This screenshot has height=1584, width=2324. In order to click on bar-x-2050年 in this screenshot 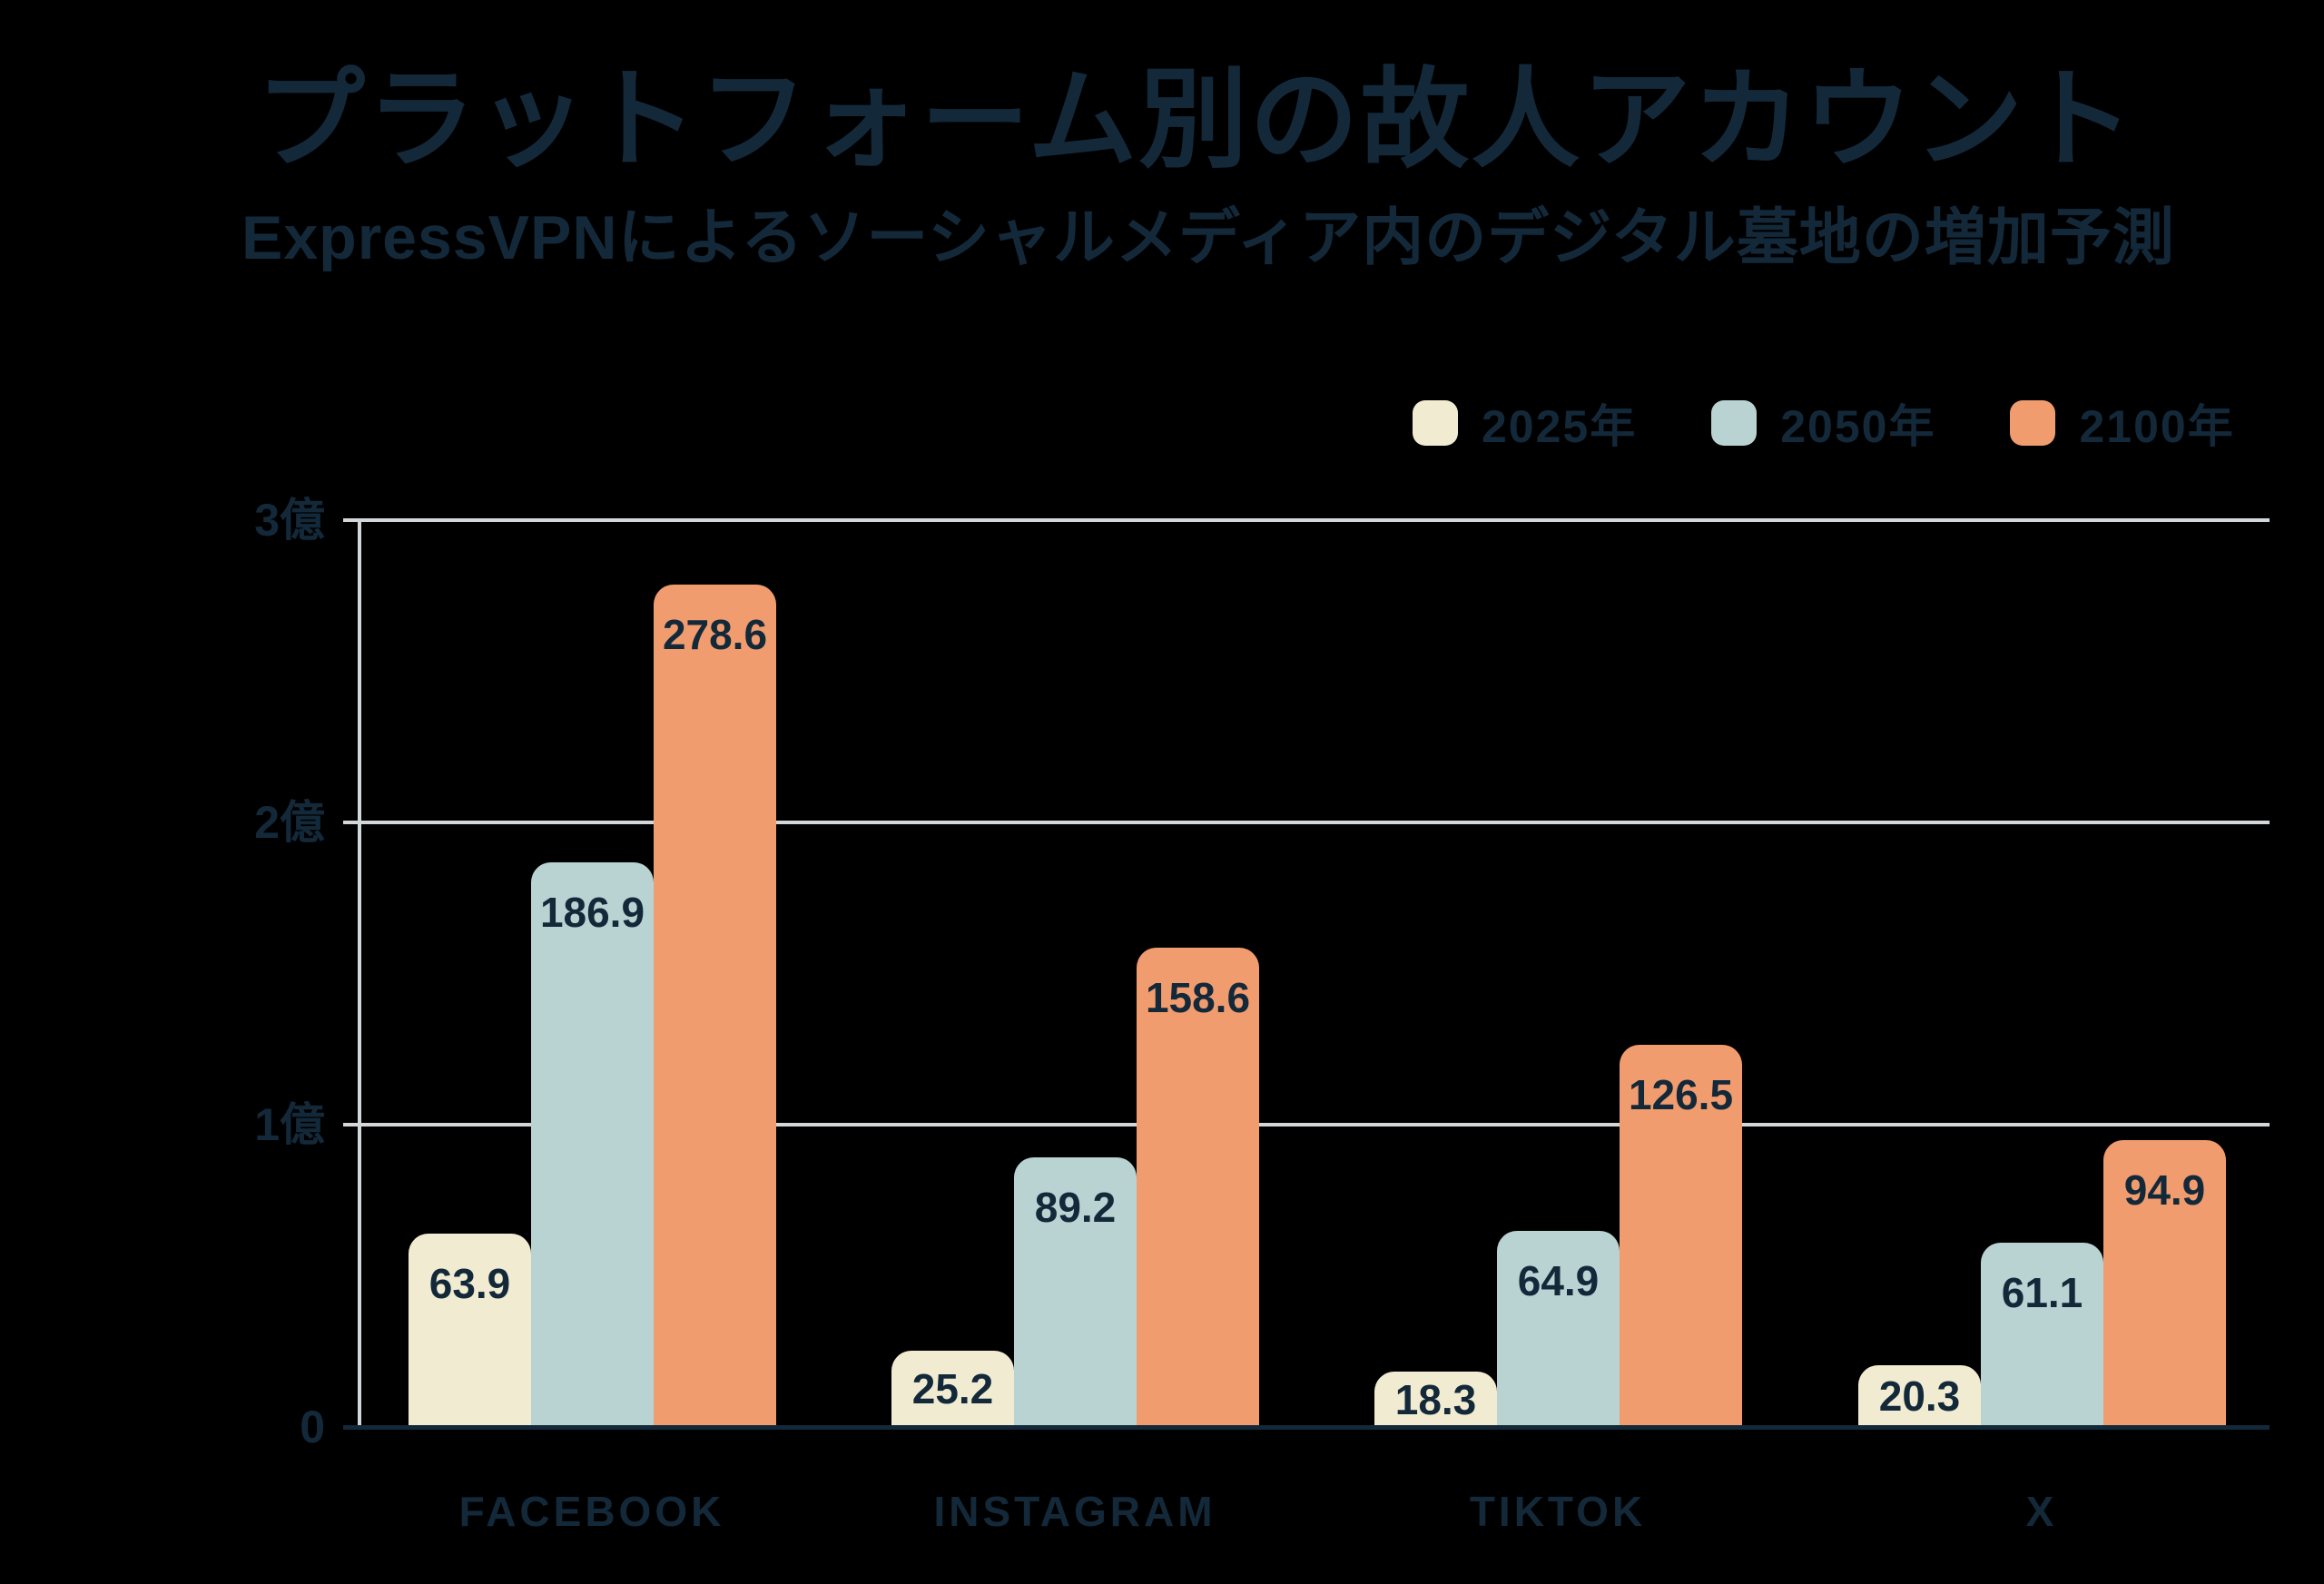, I will do `click(2042, 1335)`.